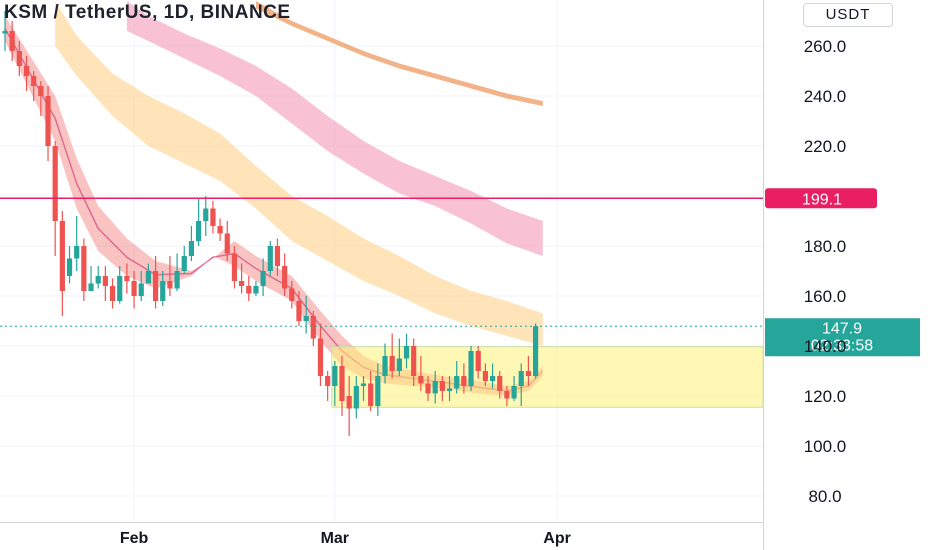 The width and height of the screenshot is (932, 550). I want to click on last-price-label: 147.9, so click(842, 328).